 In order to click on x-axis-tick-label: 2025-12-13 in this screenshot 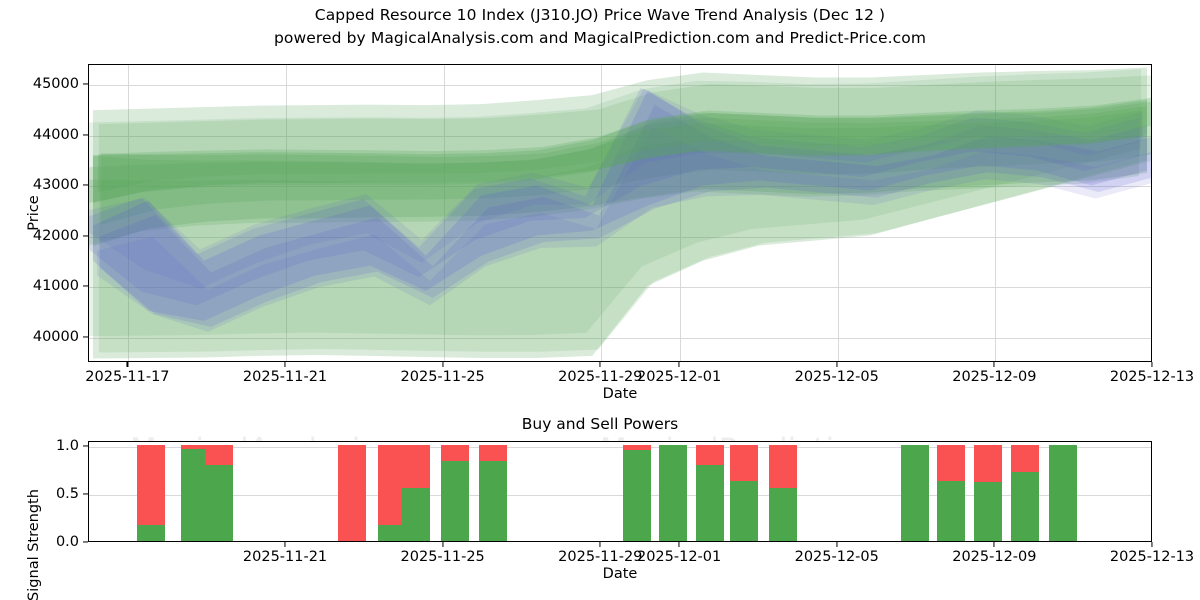, I will do `click(1152, 557)`.